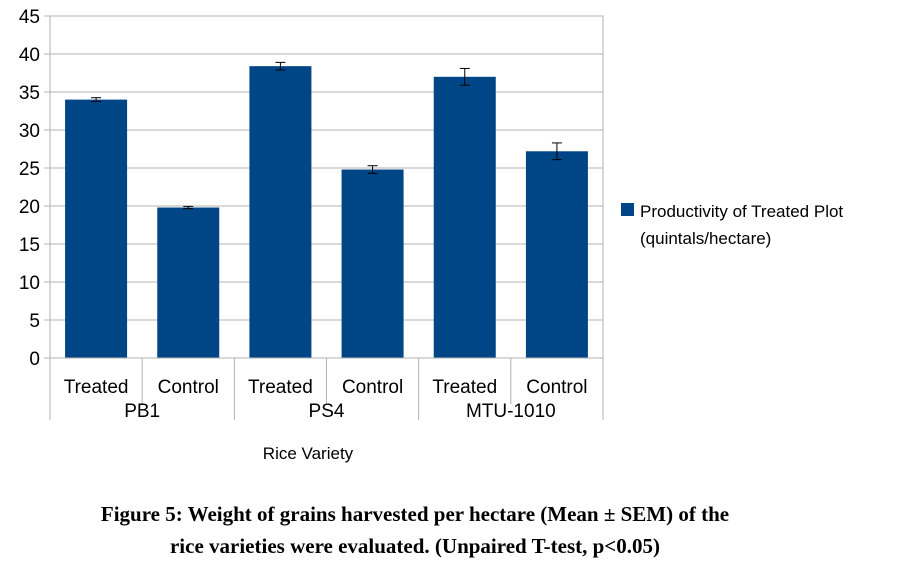  I want to click on y-tick-label: 40, so click(29, 55).